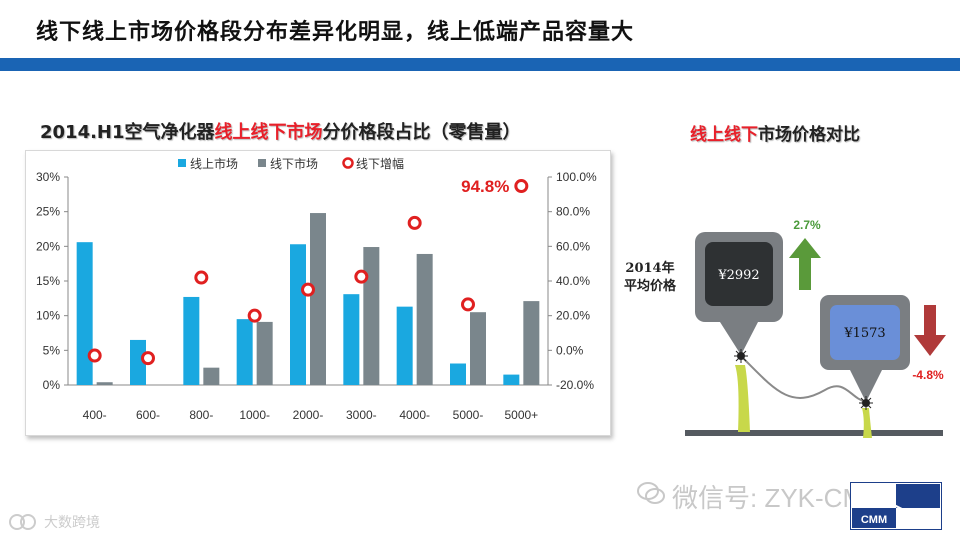  What do you see at coordinates (570, 350) in the screenshot?
I see `y-right-tick-label: 0.0%` at bounding box center [570, 350].